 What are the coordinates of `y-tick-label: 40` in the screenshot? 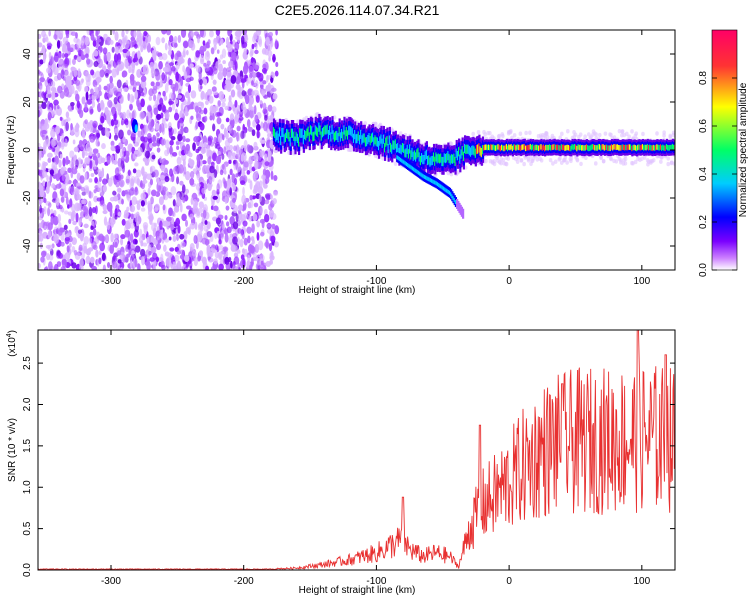 It's located at (27, 54).